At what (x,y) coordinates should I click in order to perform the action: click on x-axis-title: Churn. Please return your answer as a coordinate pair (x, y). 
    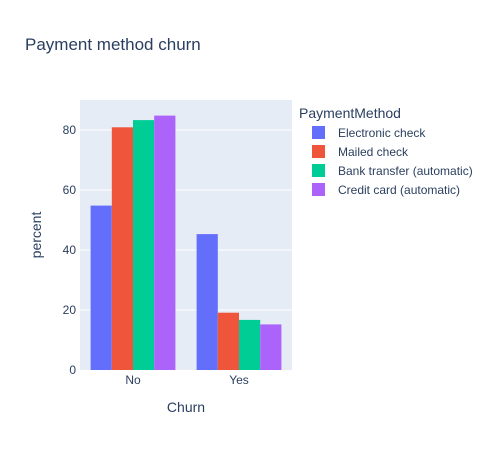
    Looking at the image, I should click on (186, 407).